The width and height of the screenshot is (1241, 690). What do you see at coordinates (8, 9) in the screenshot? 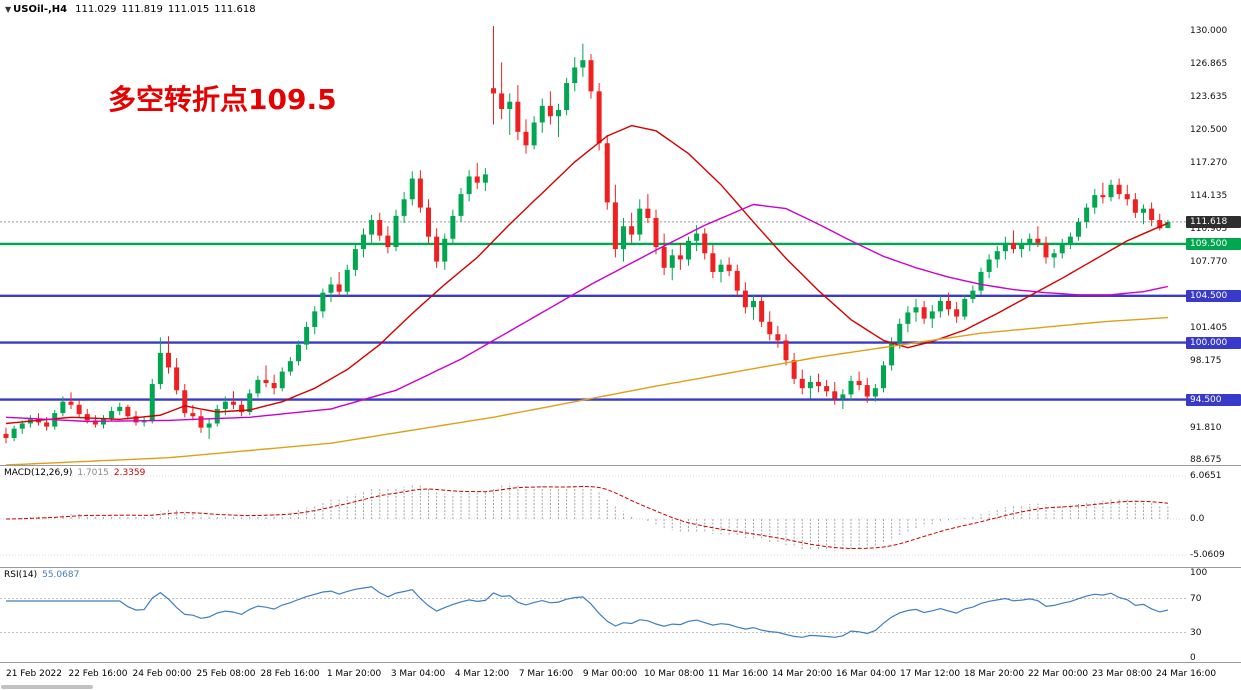
I see `symbol-dropdown-icon: ▼` at bounding box center [8, 9].